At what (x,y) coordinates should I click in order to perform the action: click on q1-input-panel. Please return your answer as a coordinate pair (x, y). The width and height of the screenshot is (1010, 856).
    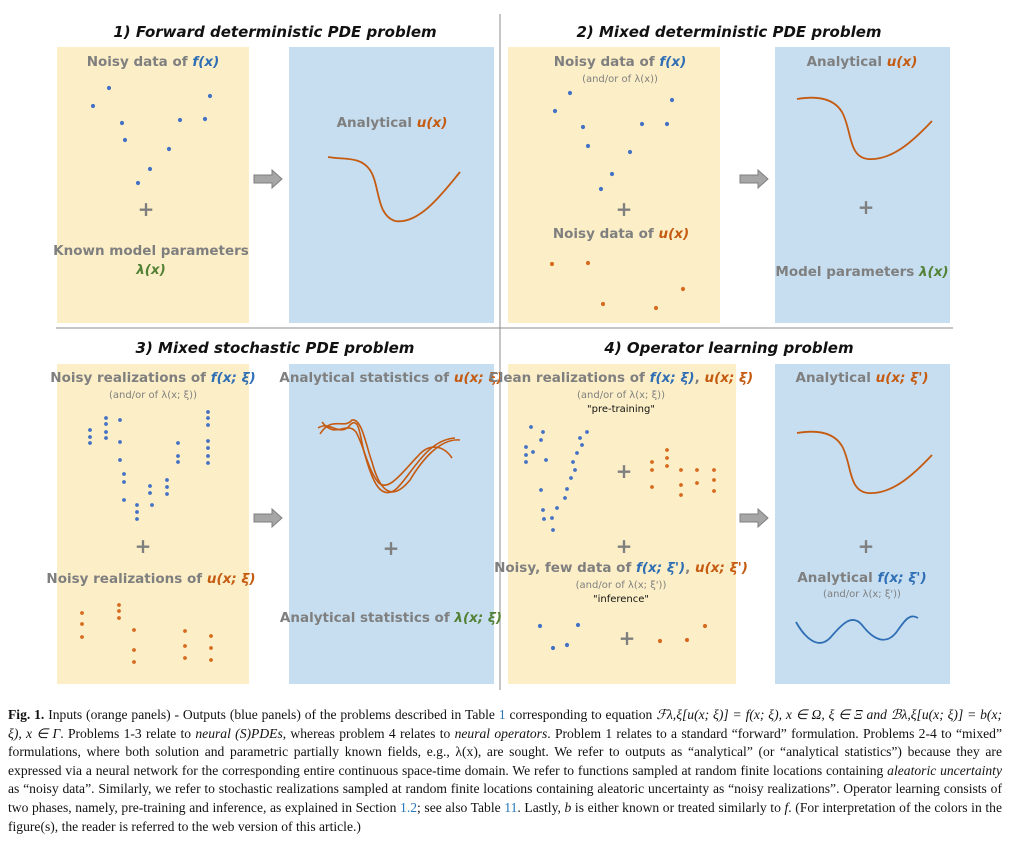
    Looking at the image, I should click on (153, 185).